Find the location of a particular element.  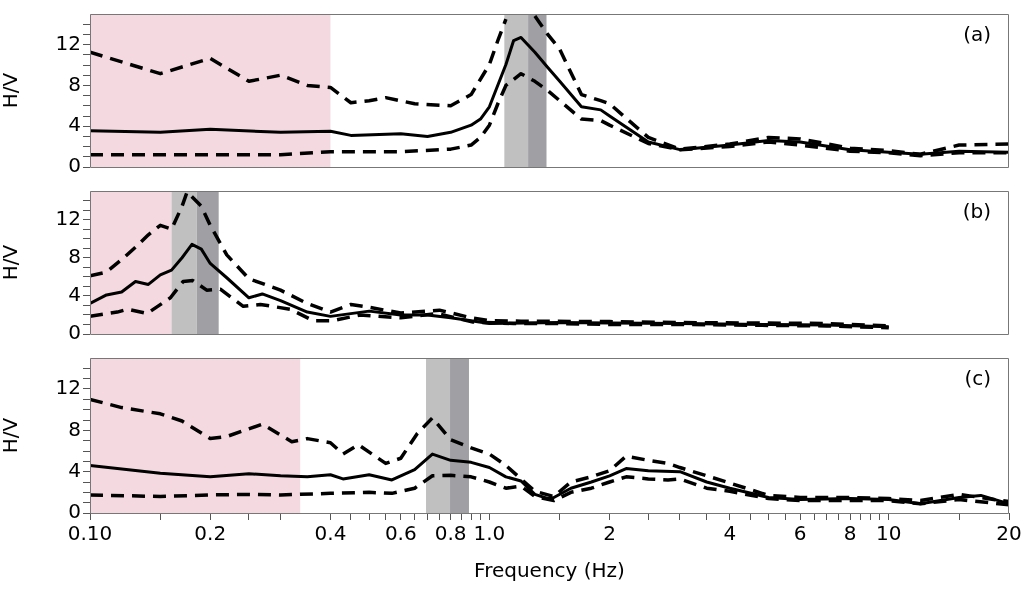

x-tick-label: 10 is located at coordinates (889, 533).